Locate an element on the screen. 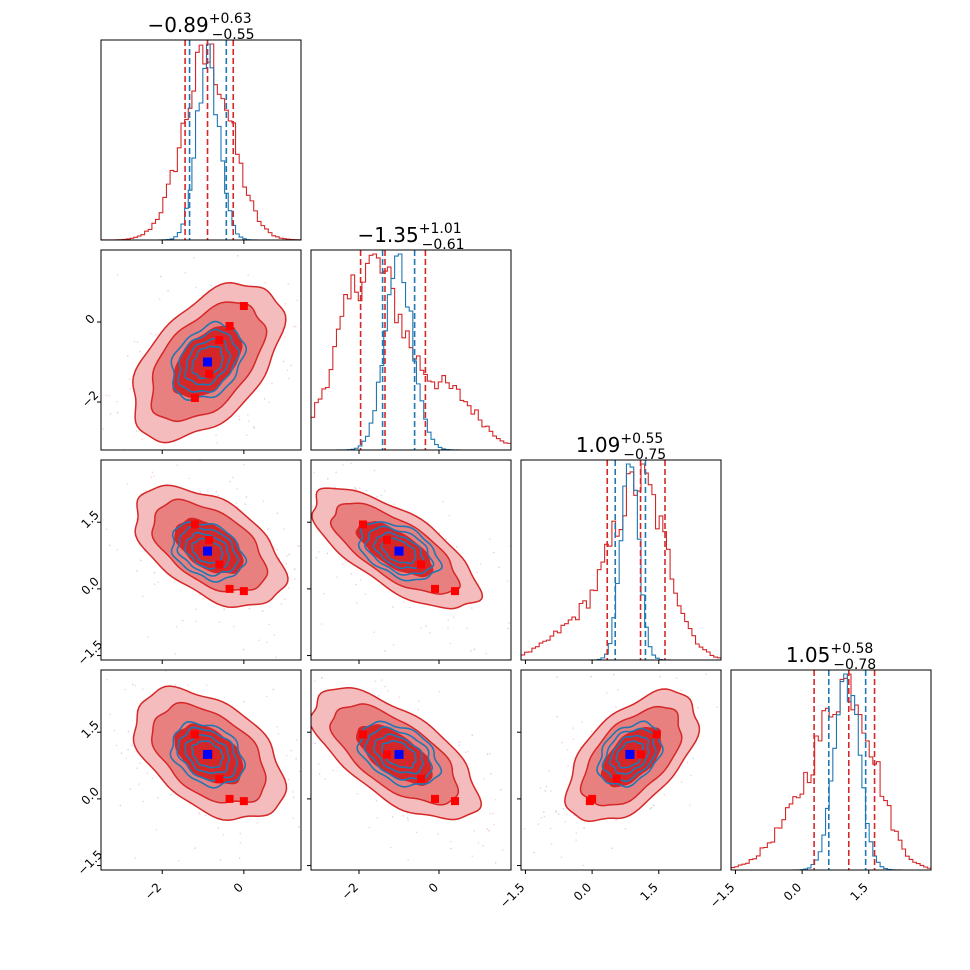 Image resolution: width=970 pixels, height=970 pixels. panel-background is located at coordinates (201, 140).